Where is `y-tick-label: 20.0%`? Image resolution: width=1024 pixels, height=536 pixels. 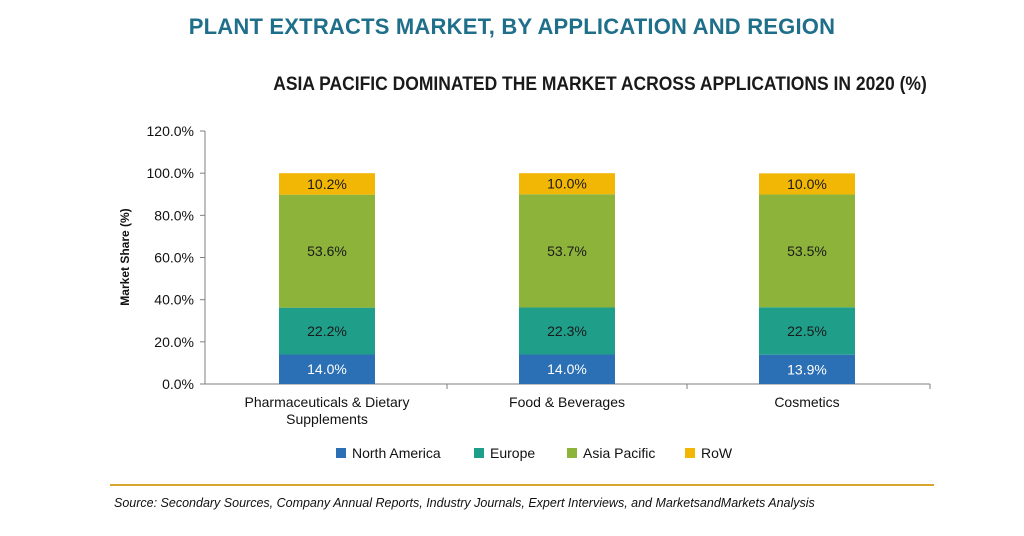 y-tick-label: 20.0% is located at coordinates (174, 342).